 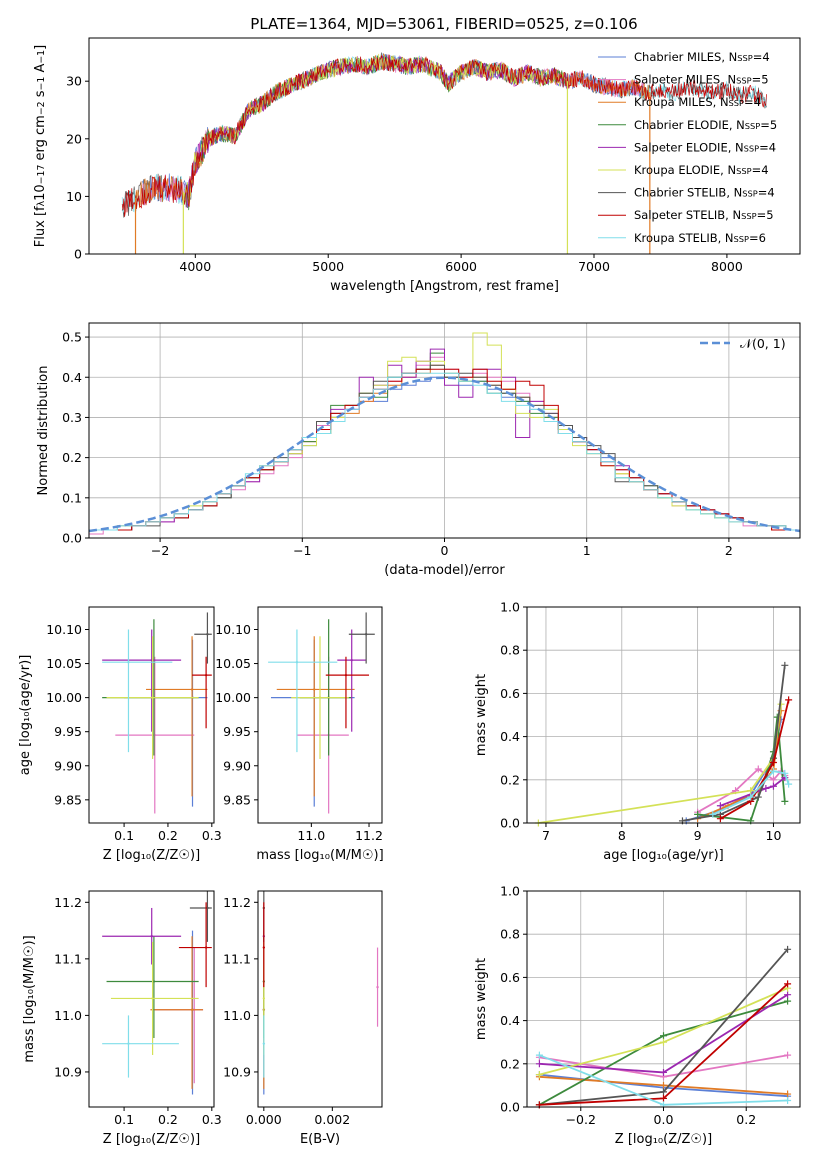 I want to click on x-tick-label: 0.3, so click(x=212, y=835).